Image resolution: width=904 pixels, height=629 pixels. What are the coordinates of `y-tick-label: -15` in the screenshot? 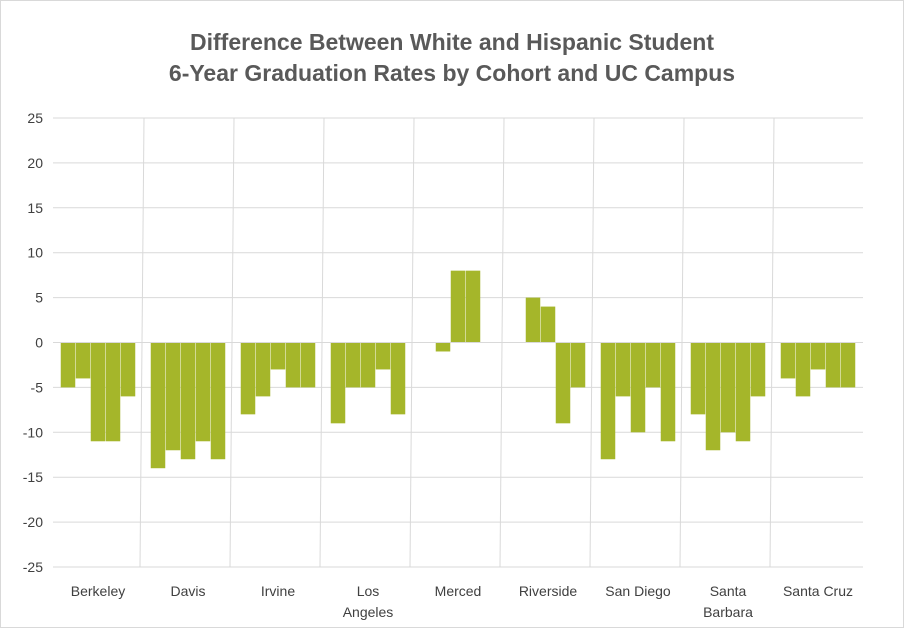 It's located at (33, 477).